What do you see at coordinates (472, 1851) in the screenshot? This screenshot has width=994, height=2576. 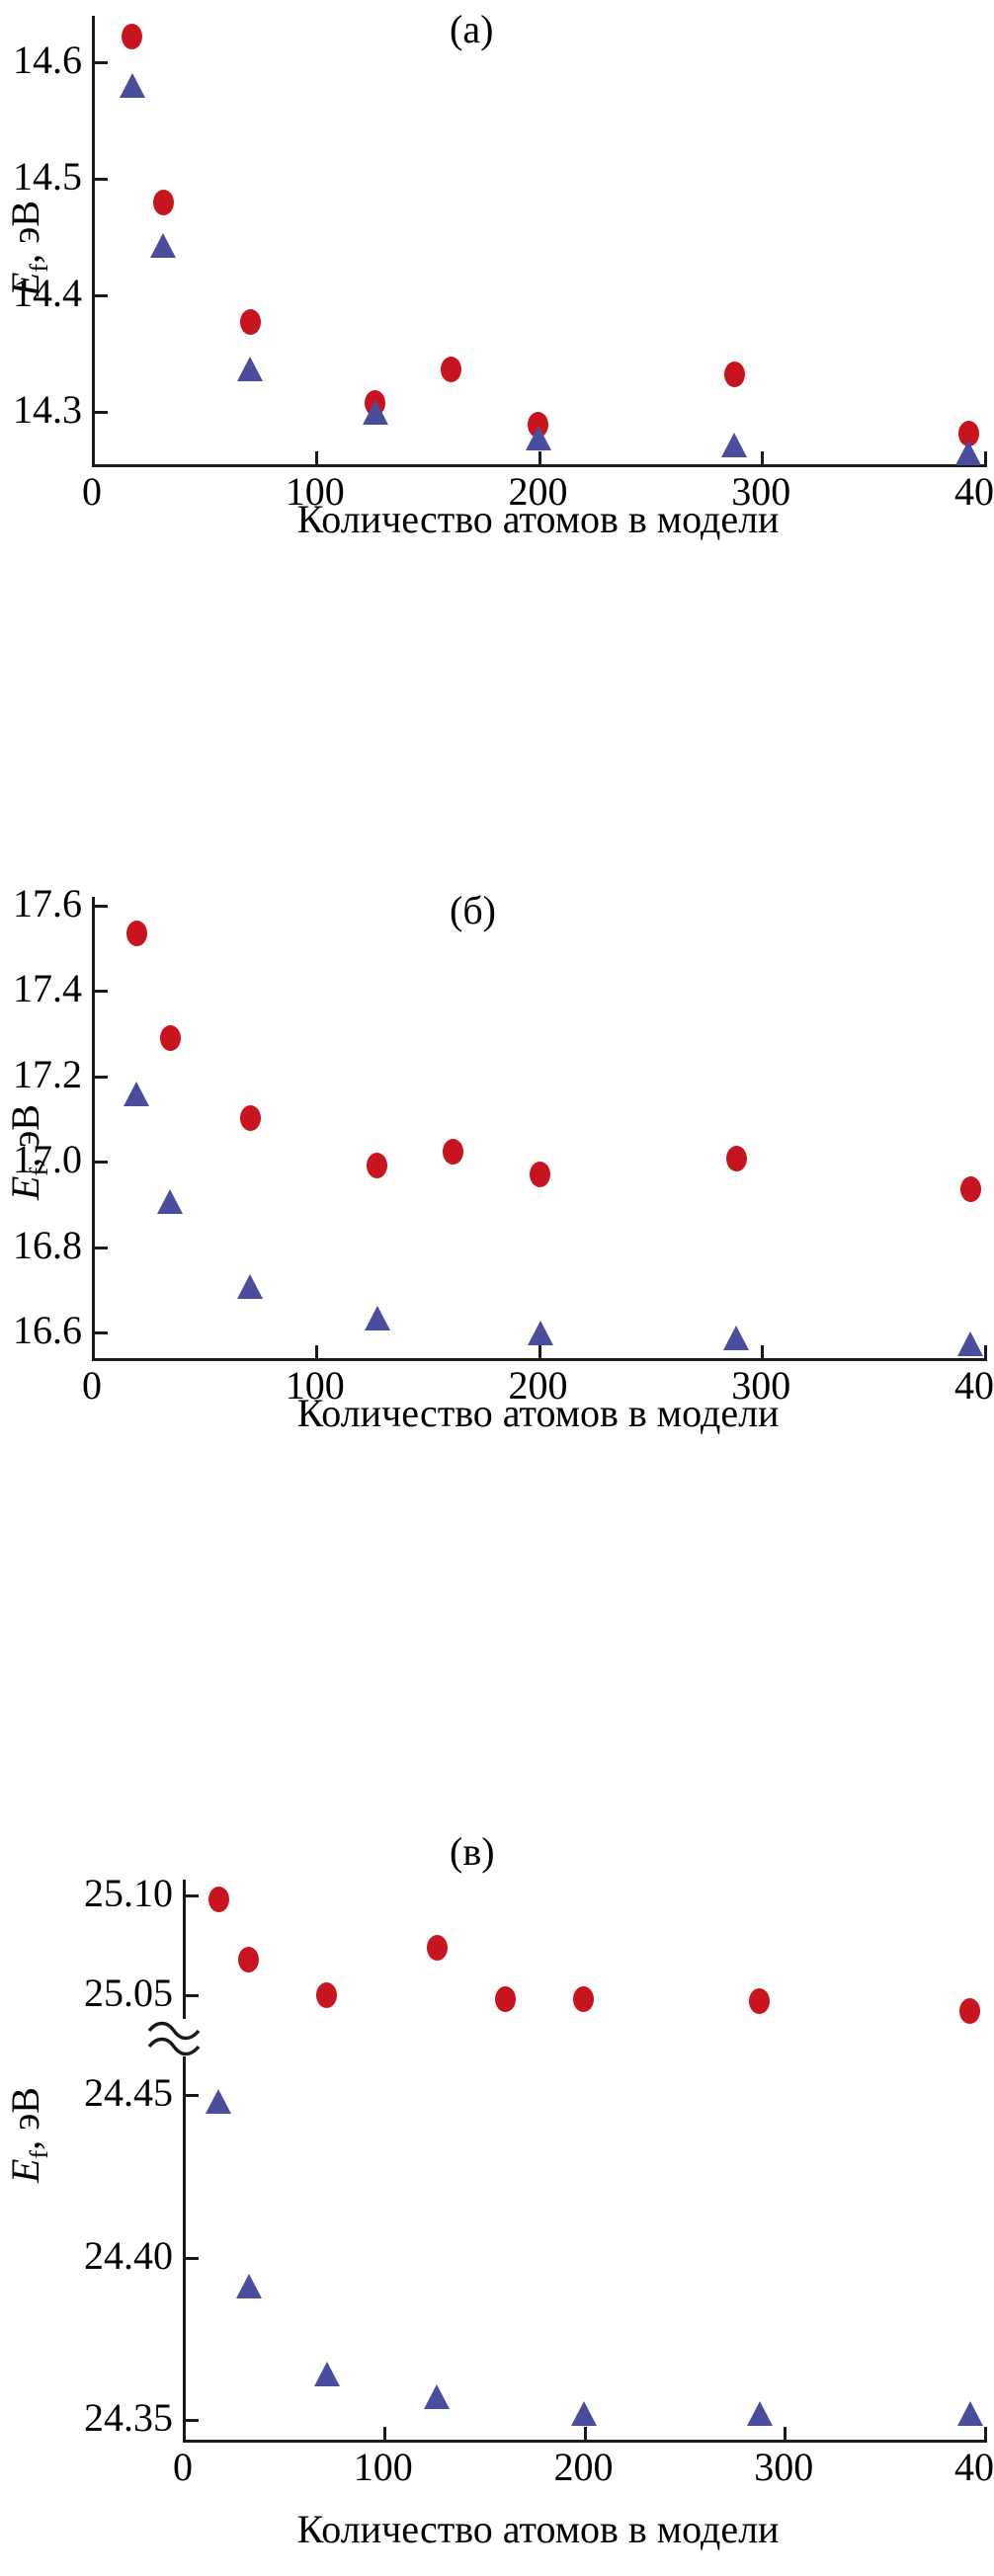 I see `panel-label-c: (в)` at bounding box center [472, 1851].